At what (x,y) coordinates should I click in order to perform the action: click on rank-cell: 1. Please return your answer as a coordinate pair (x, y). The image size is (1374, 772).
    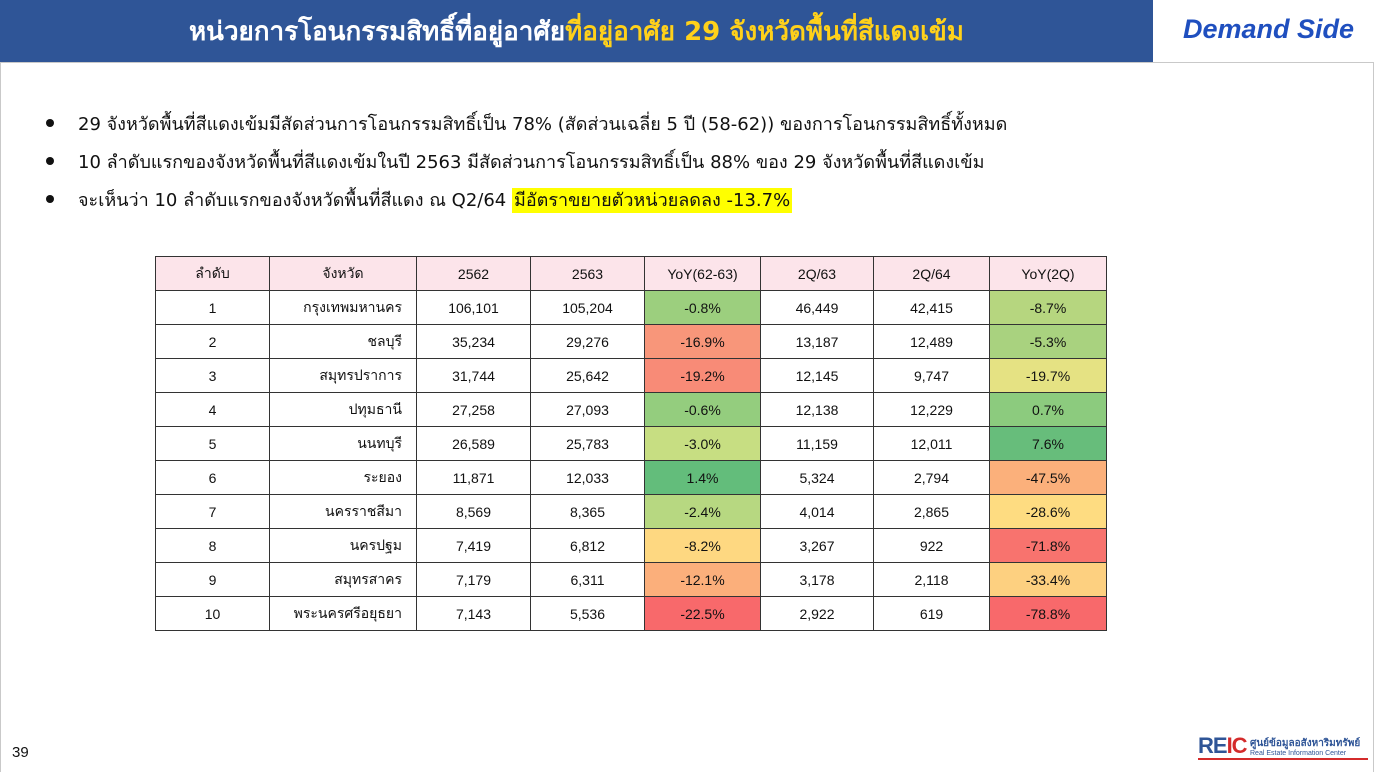
    Looking at the image, I should click on (212, 307).